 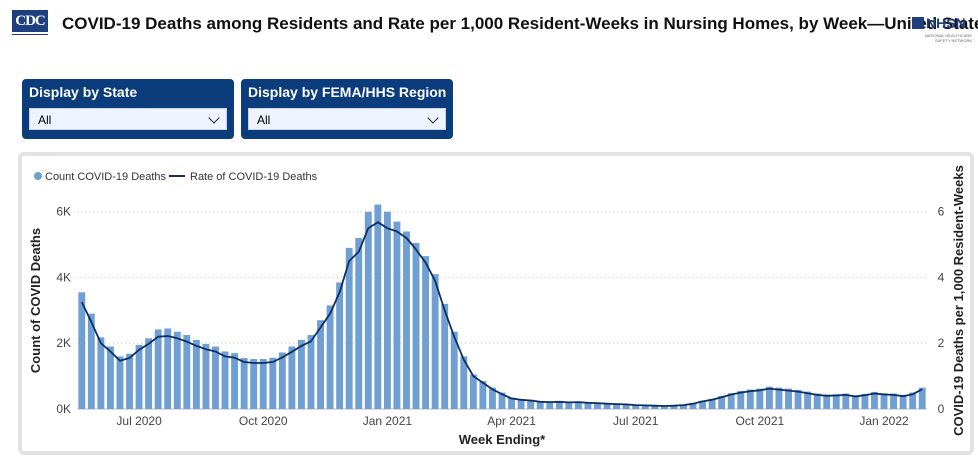 I want to click on legend-count-marker, so click(x=38, y=176).